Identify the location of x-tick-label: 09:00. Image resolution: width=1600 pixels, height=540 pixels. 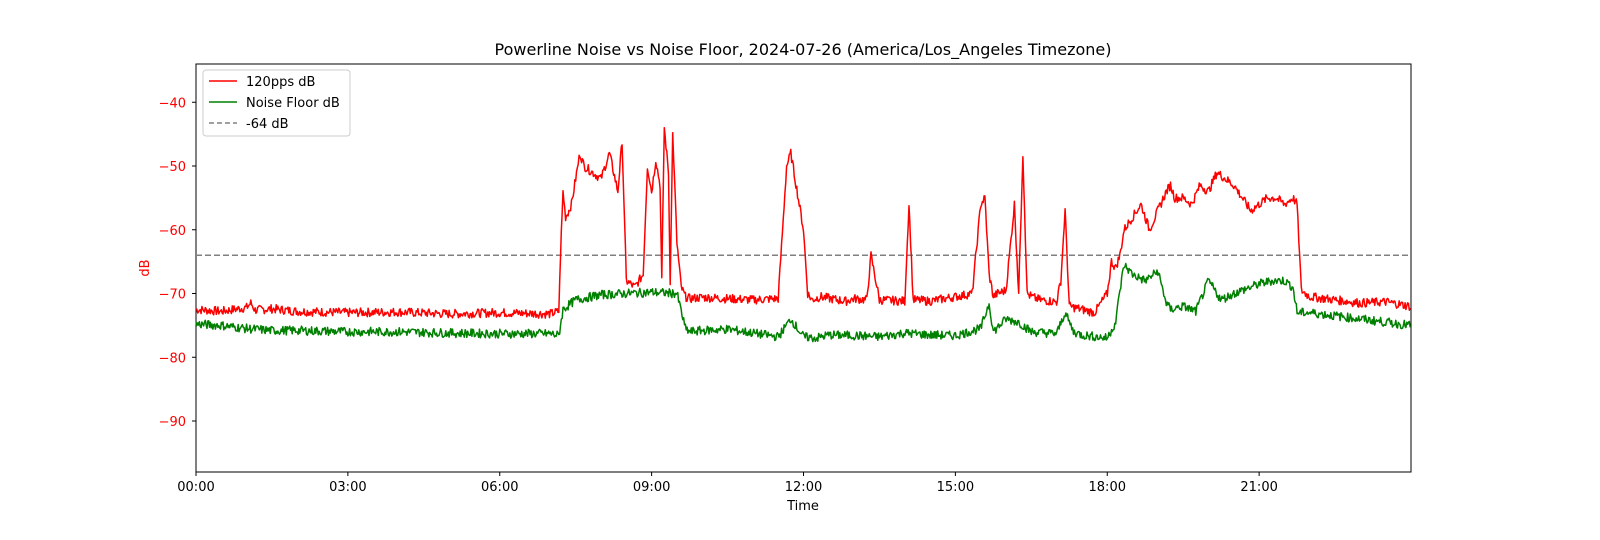
(651, 487).